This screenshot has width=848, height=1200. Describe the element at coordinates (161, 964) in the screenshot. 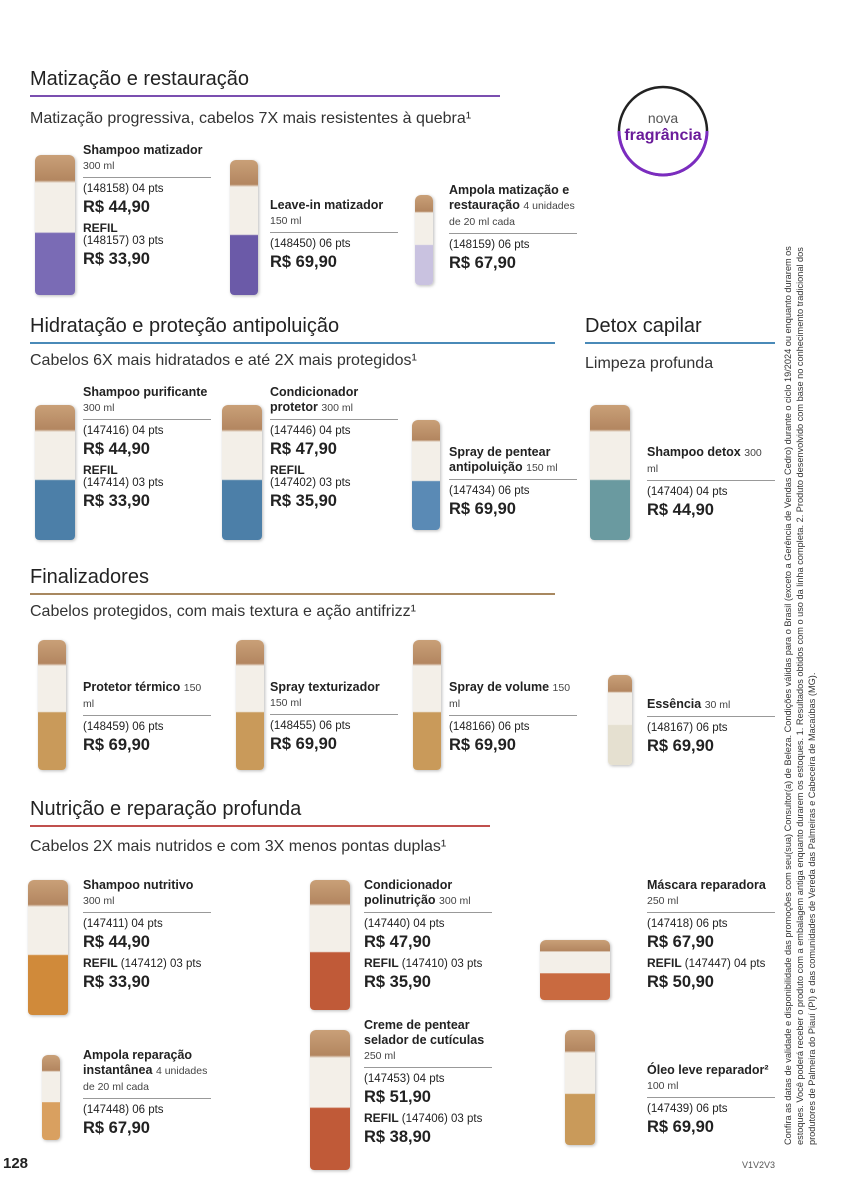

I see `refil-code: (147412) 03 pts` at that location.